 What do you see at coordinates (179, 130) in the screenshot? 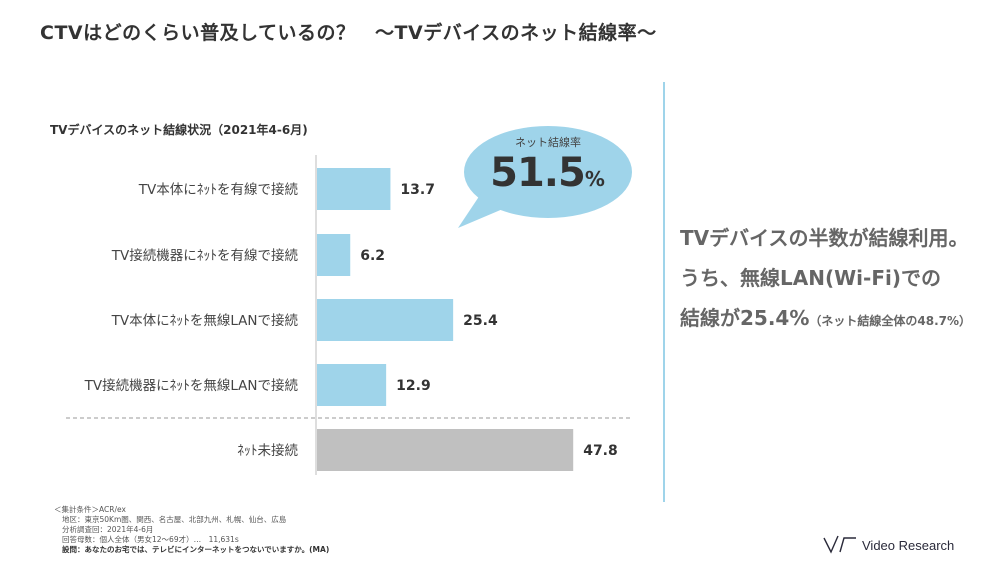
I see `chart-title: TVデバイスのネット結線状況（2021年4-6月)` at bounding box center [179, 130].